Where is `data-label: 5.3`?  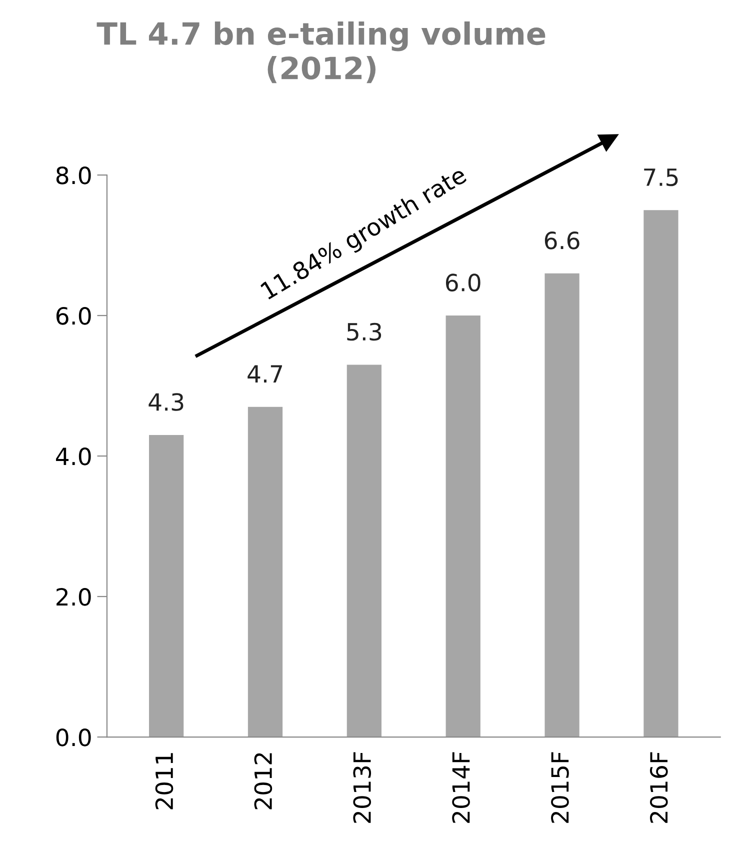 data-label: 5.3 is located at coordinates (364, 331).